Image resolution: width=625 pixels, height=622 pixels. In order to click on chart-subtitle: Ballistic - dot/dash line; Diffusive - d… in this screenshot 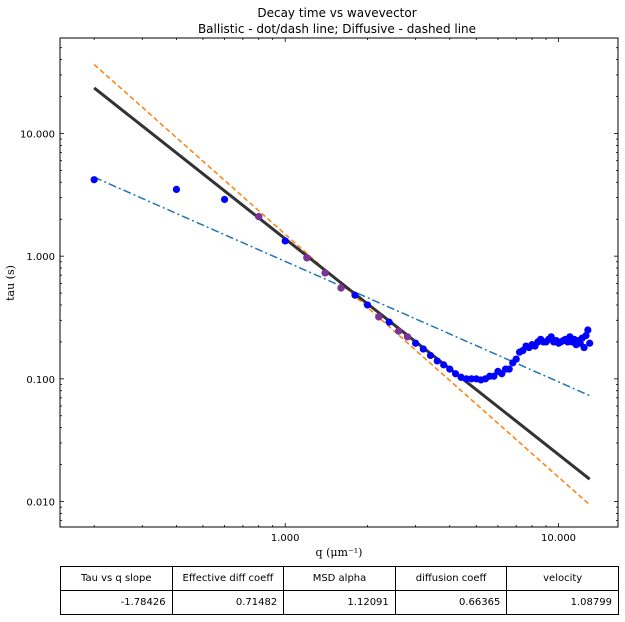, I will do `click(337, 29)`.